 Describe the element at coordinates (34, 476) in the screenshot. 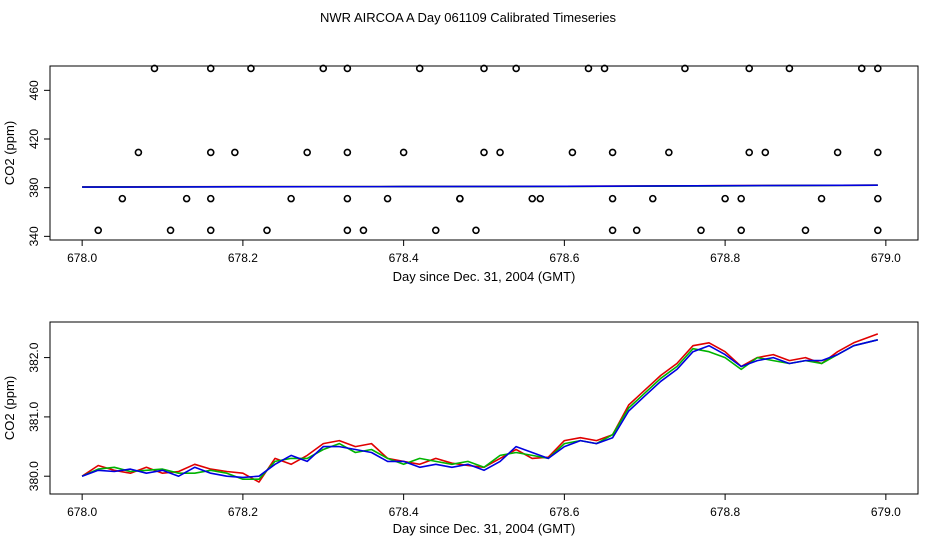

I see `y-tick-label: 380.0` at that location.